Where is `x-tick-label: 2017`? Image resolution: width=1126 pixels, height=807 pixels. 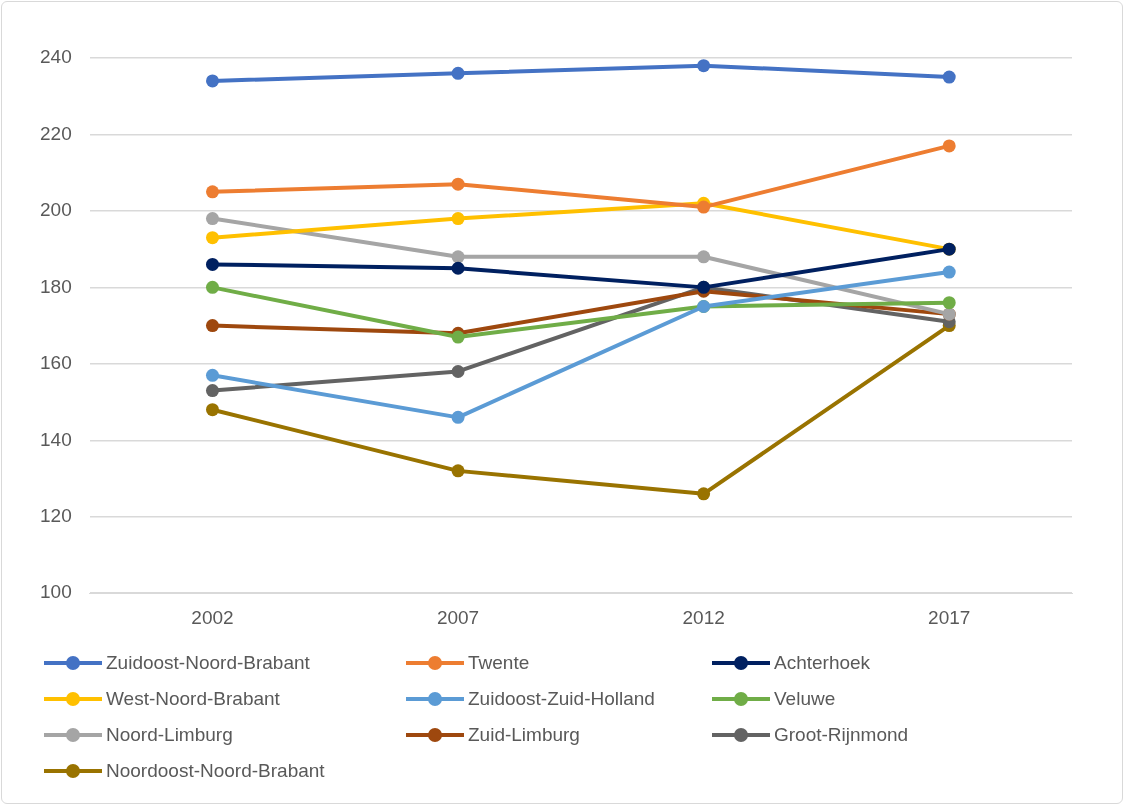 x-tick-label: 2017 is located at coordinates (949, 617).